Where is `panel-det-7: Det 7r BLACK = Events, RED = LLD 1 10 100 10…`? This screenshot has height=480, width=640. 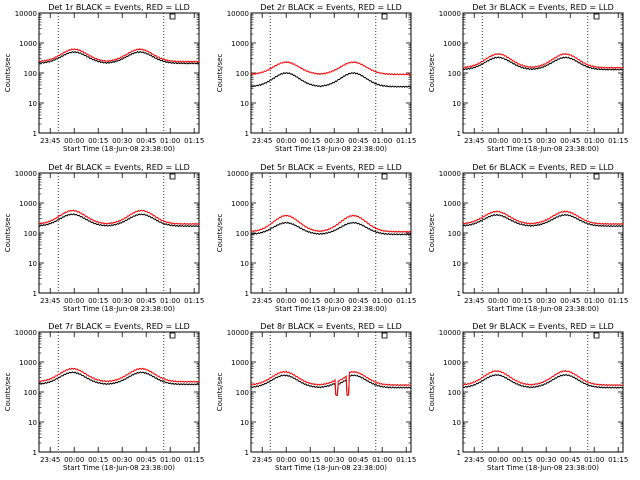 panel-det-7: Det 7r BLACK = Events, RED = LLD 1 10 100 10… is located at coordinates (104, 397).